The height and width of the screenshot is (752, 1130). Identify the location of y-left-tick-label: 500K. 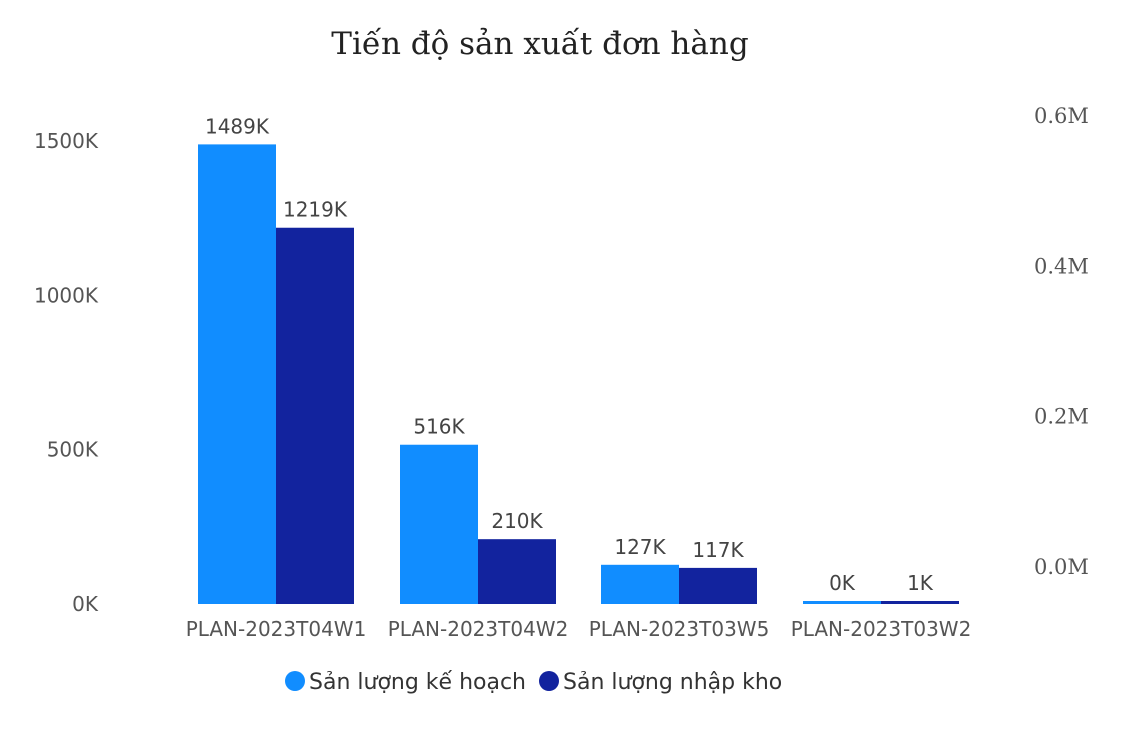
(73, 450).